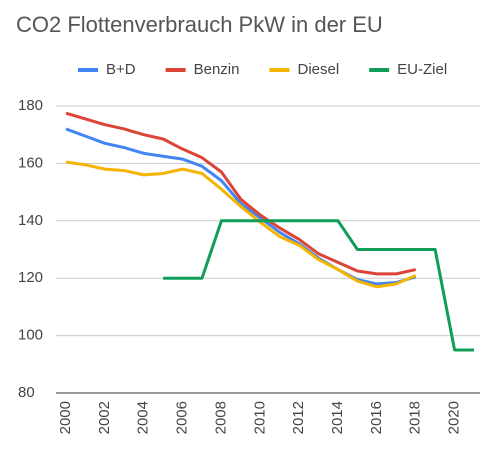  Describe the element at coordinates (220, 417) in the screenshot. I see `x-tick-label: 2008` at that location.